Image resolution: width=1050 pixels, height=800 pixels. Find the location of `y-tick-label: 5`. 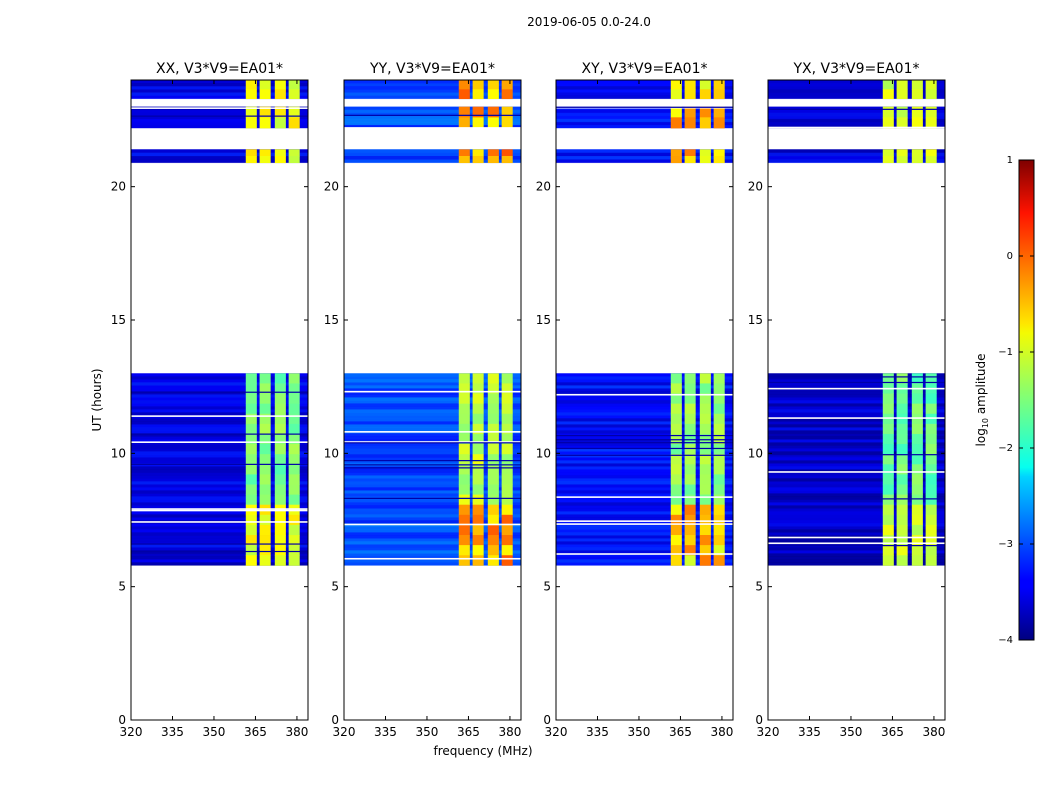

y-tick-label: 5 is located at coordinates (122, 587).